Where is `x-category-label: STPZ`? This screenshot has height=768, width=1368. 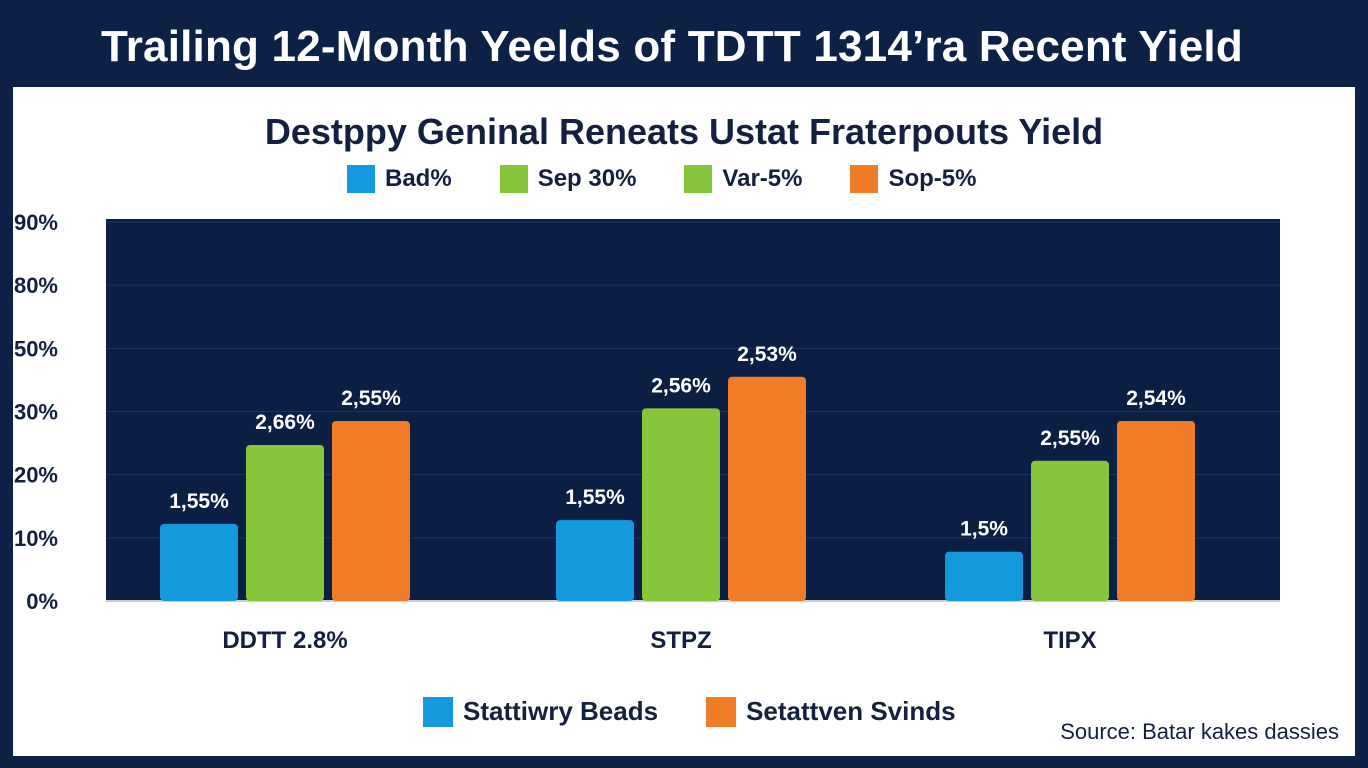 x-category-label: STPZ is located at coordinates (680, 640).